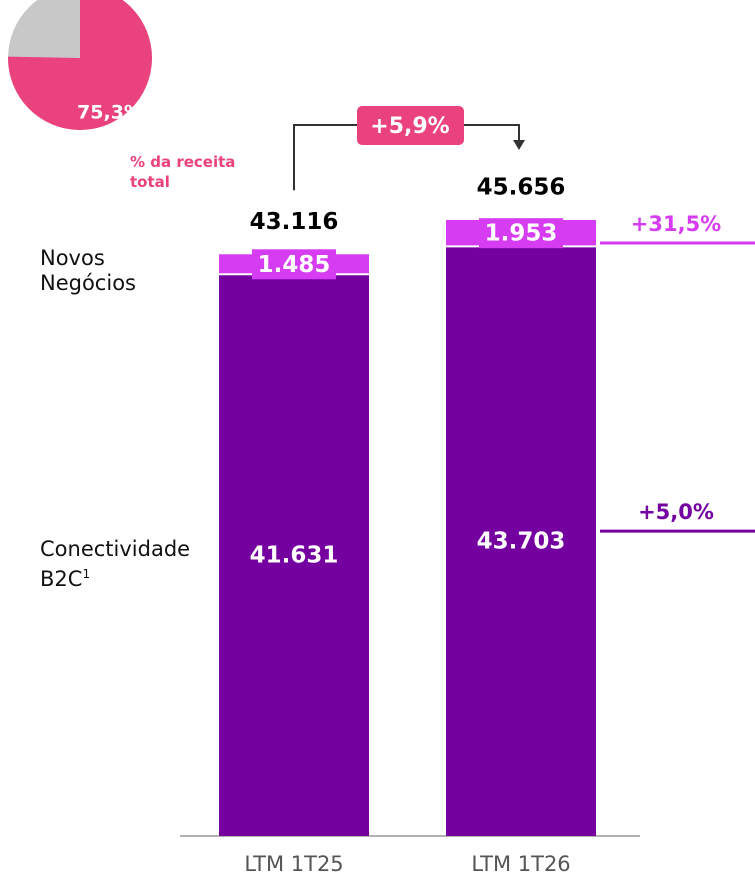 The width and height of the screenshot is (755, 881). I want to click on value-label: 43.703, so click(521, 542).